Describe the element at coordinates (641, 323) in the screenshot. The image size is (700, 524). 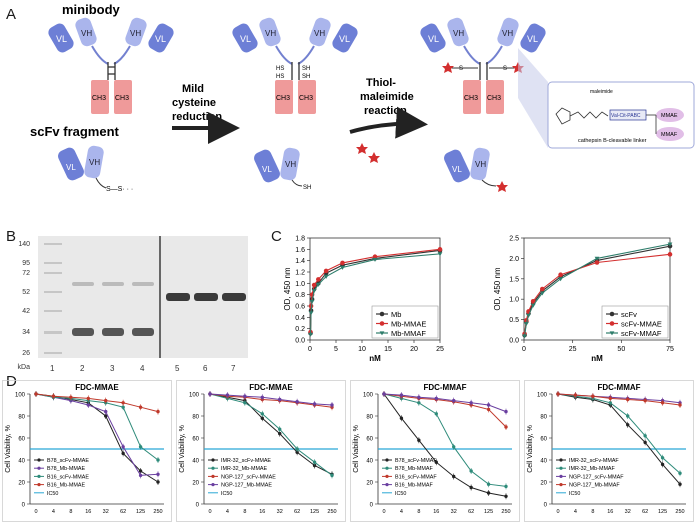
I see `legend-label: scFv-MMAE` at that location.